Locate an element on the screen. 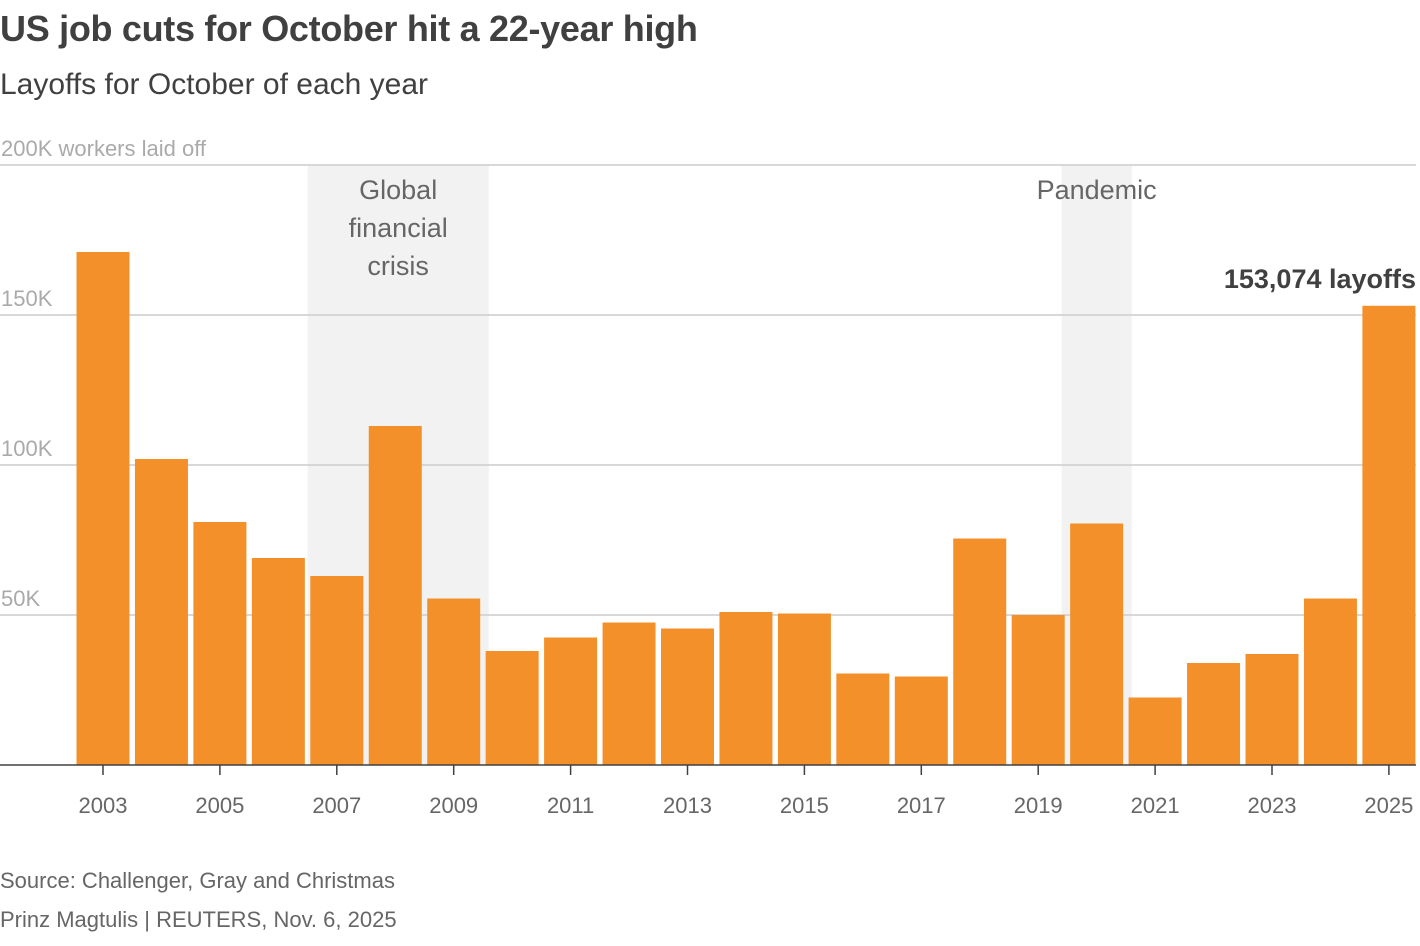 The height and width of the screenshot is (946, 1420). y-tick-label-150K: 150K is located at coordinates (27, 298).